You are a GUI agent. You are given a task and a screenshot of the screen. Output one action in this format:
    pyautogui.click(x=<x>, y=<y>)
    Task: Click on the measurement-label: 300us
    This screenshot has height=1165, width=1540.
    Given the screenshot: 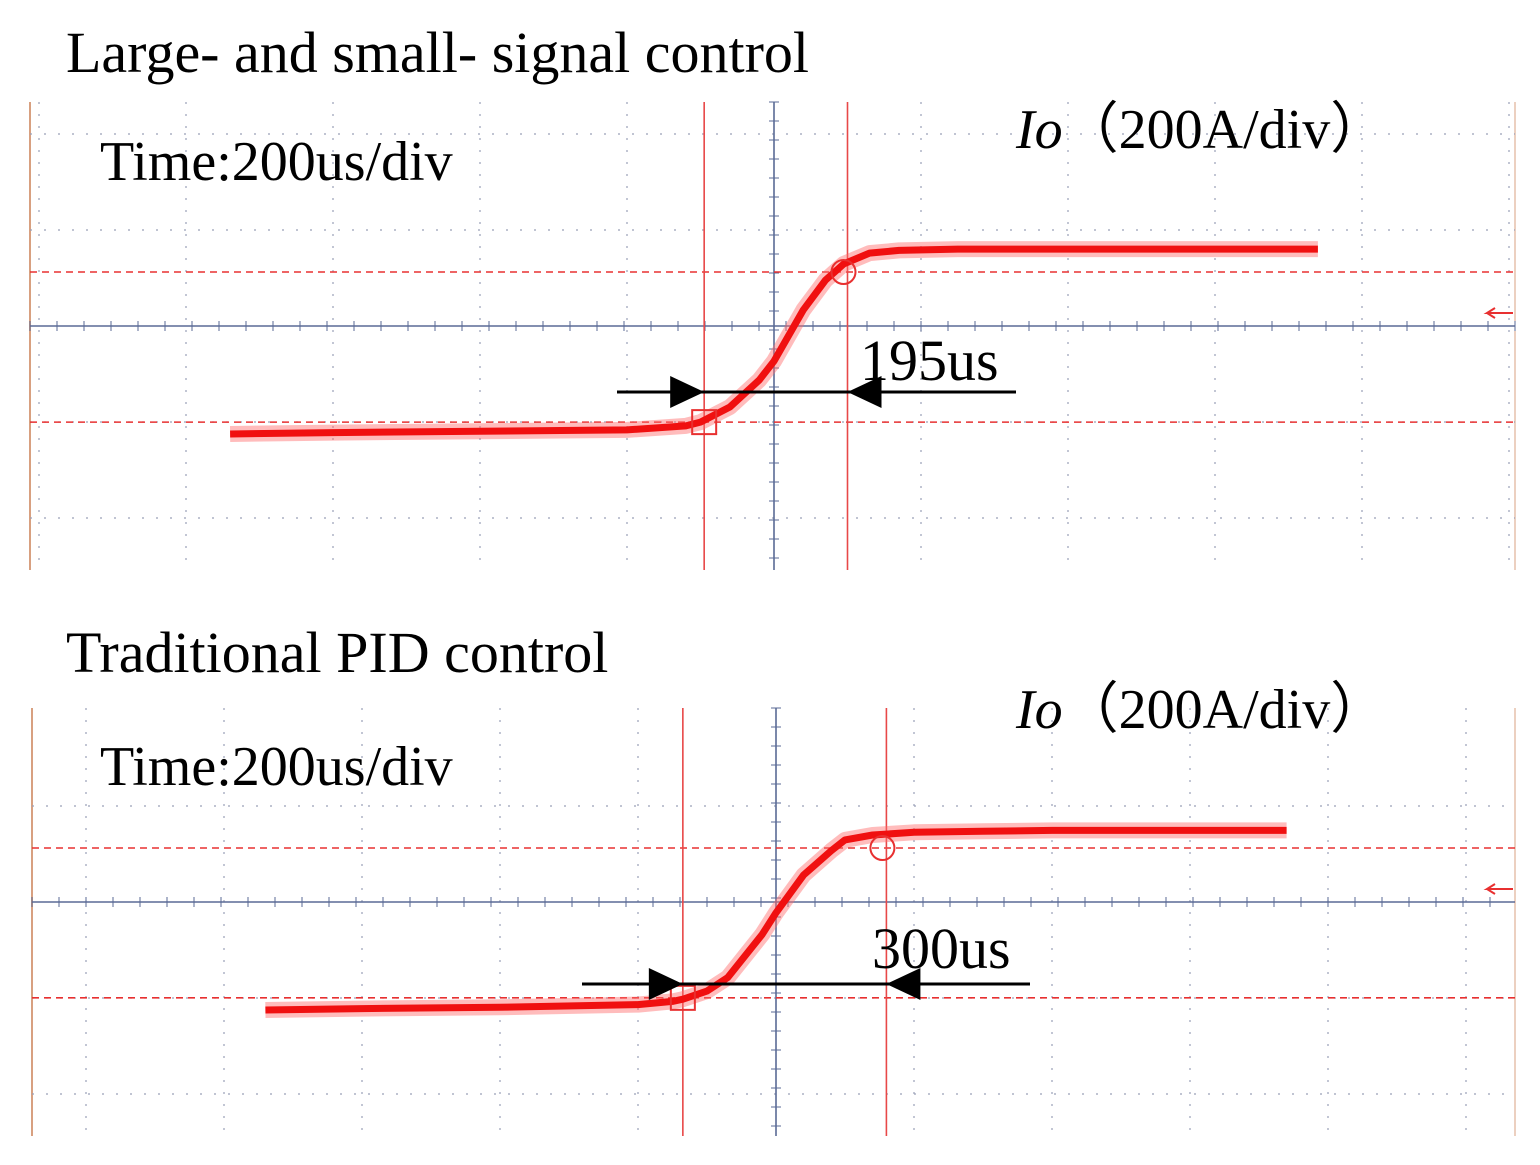 What is the action you would take?
    pyautogui.click(x=941, y=948)
    